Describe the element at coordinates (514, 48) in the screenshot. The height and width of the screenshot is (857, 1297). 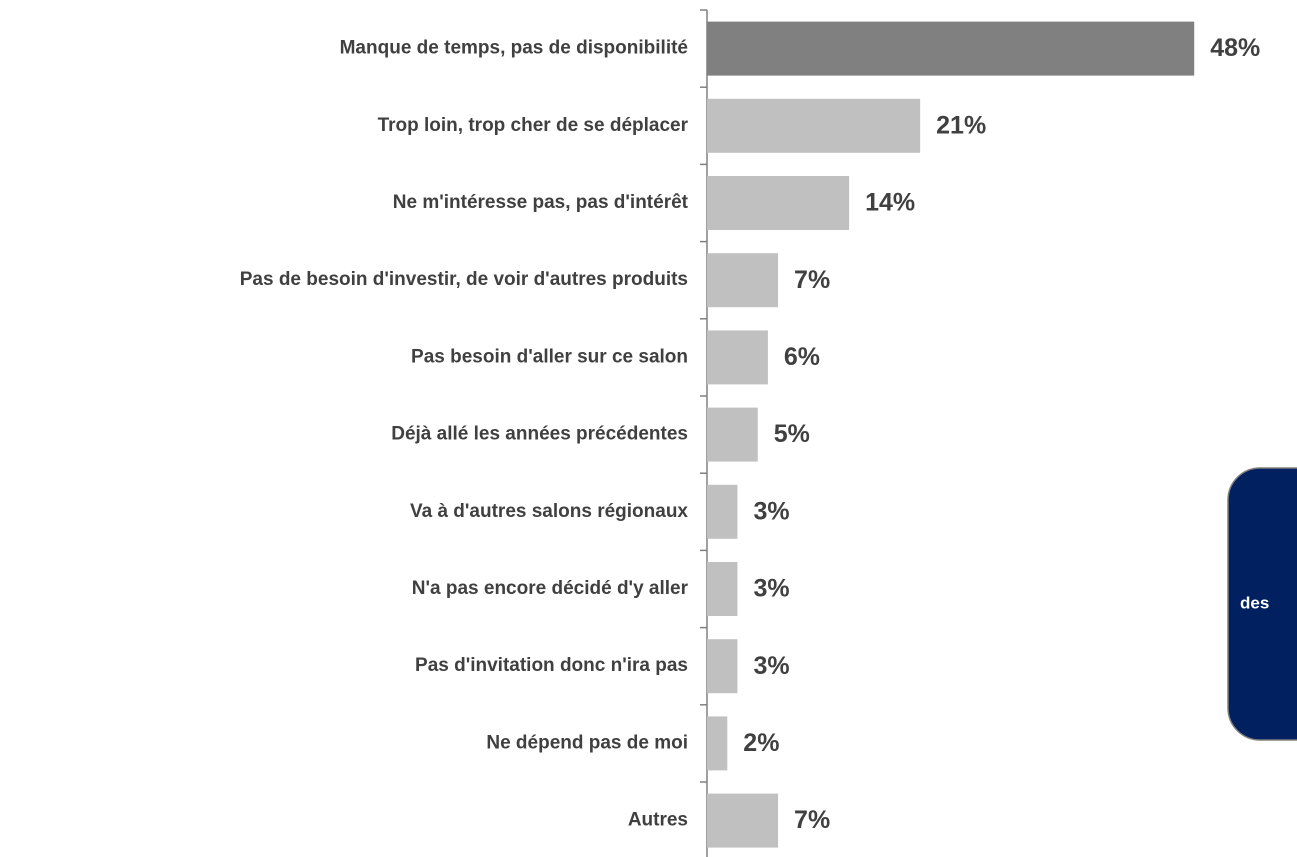
I see `category-label: Manque de temps, pas de disponibilité` at that location.